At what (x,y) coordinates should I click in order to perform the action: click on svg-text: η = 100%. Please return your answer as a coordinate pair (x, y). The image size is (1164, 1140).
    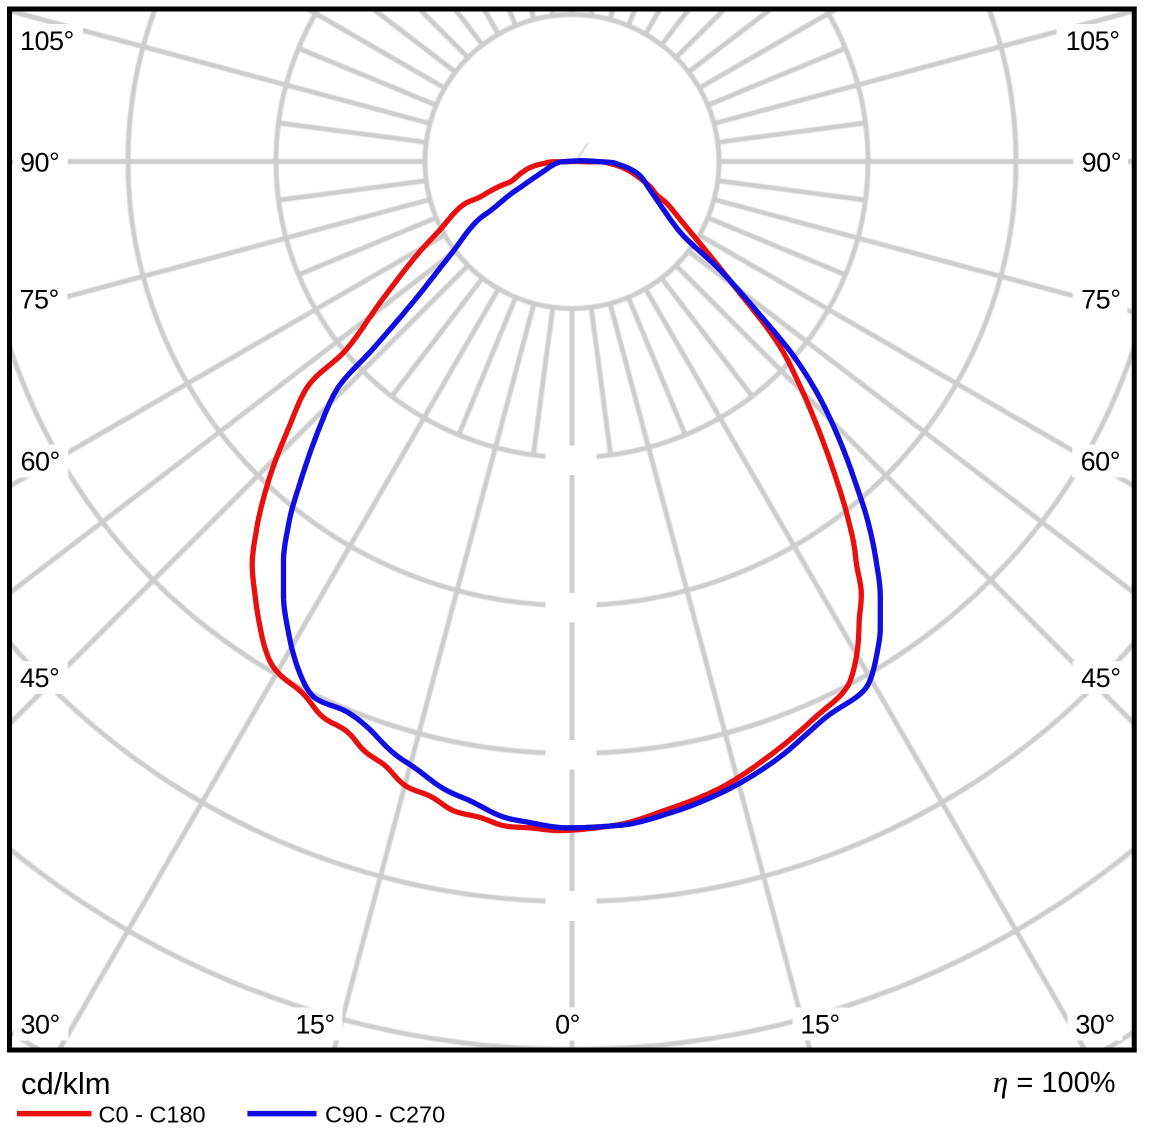
    Looking at the image, I should click on (1054, 1081).